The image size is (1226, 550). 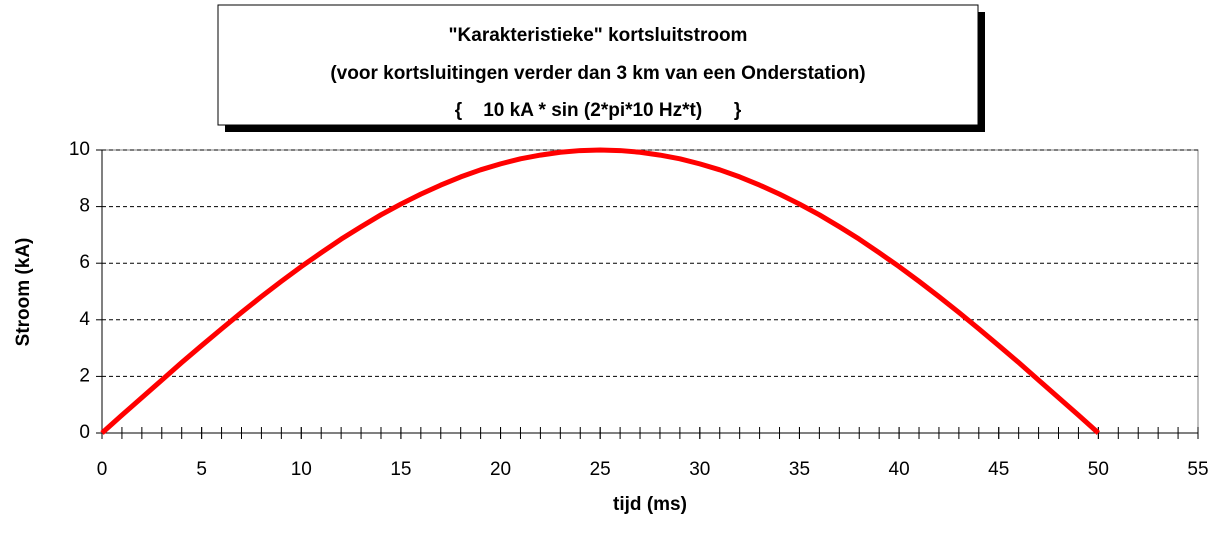 I want to click on y-axis-label: Stroom (kA), so click(x=23, y=292).